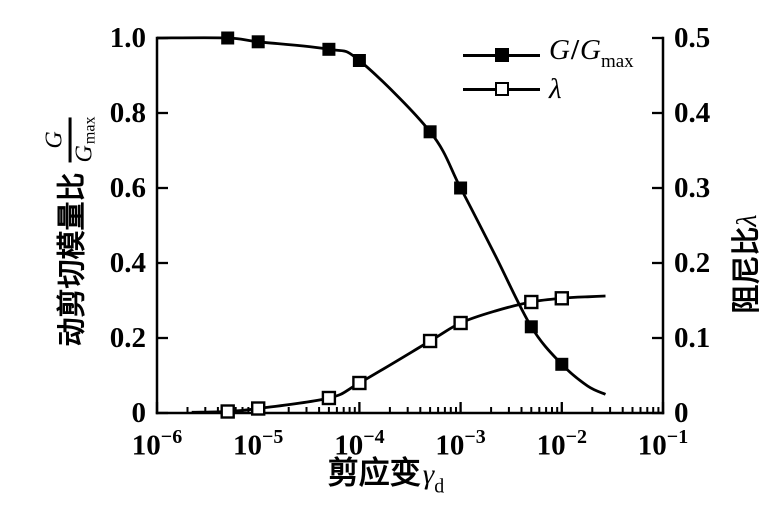  What do you see at coordinates (374, 473) in the screenshot?
I see `x-label-text: 剪应变` at bounding box center [374, 473].